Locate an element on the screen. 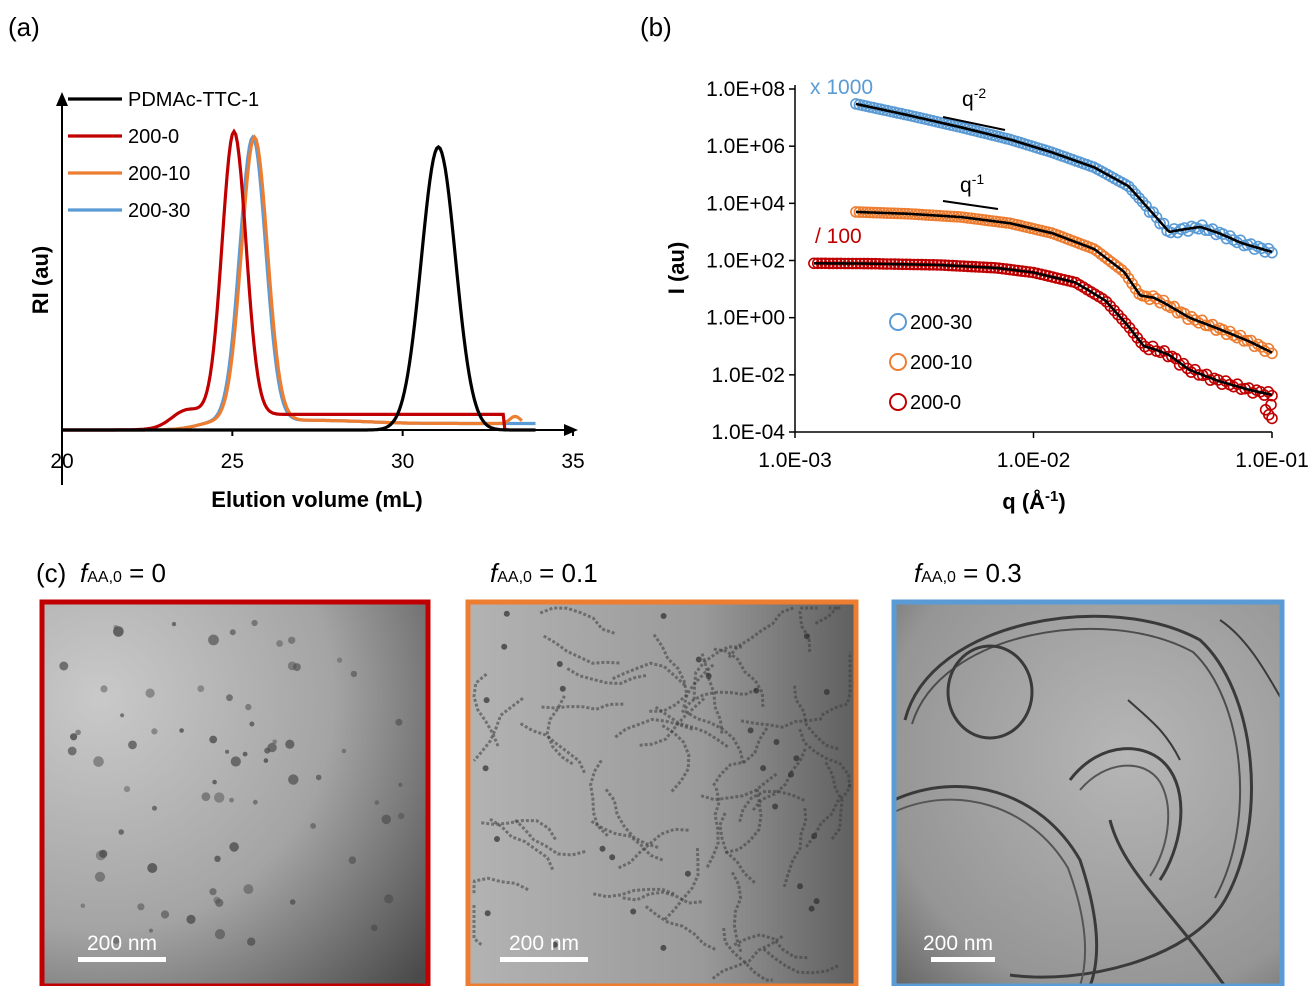  saxs-annotation-x1000: x 1000 is located at coordinates (841, 87).